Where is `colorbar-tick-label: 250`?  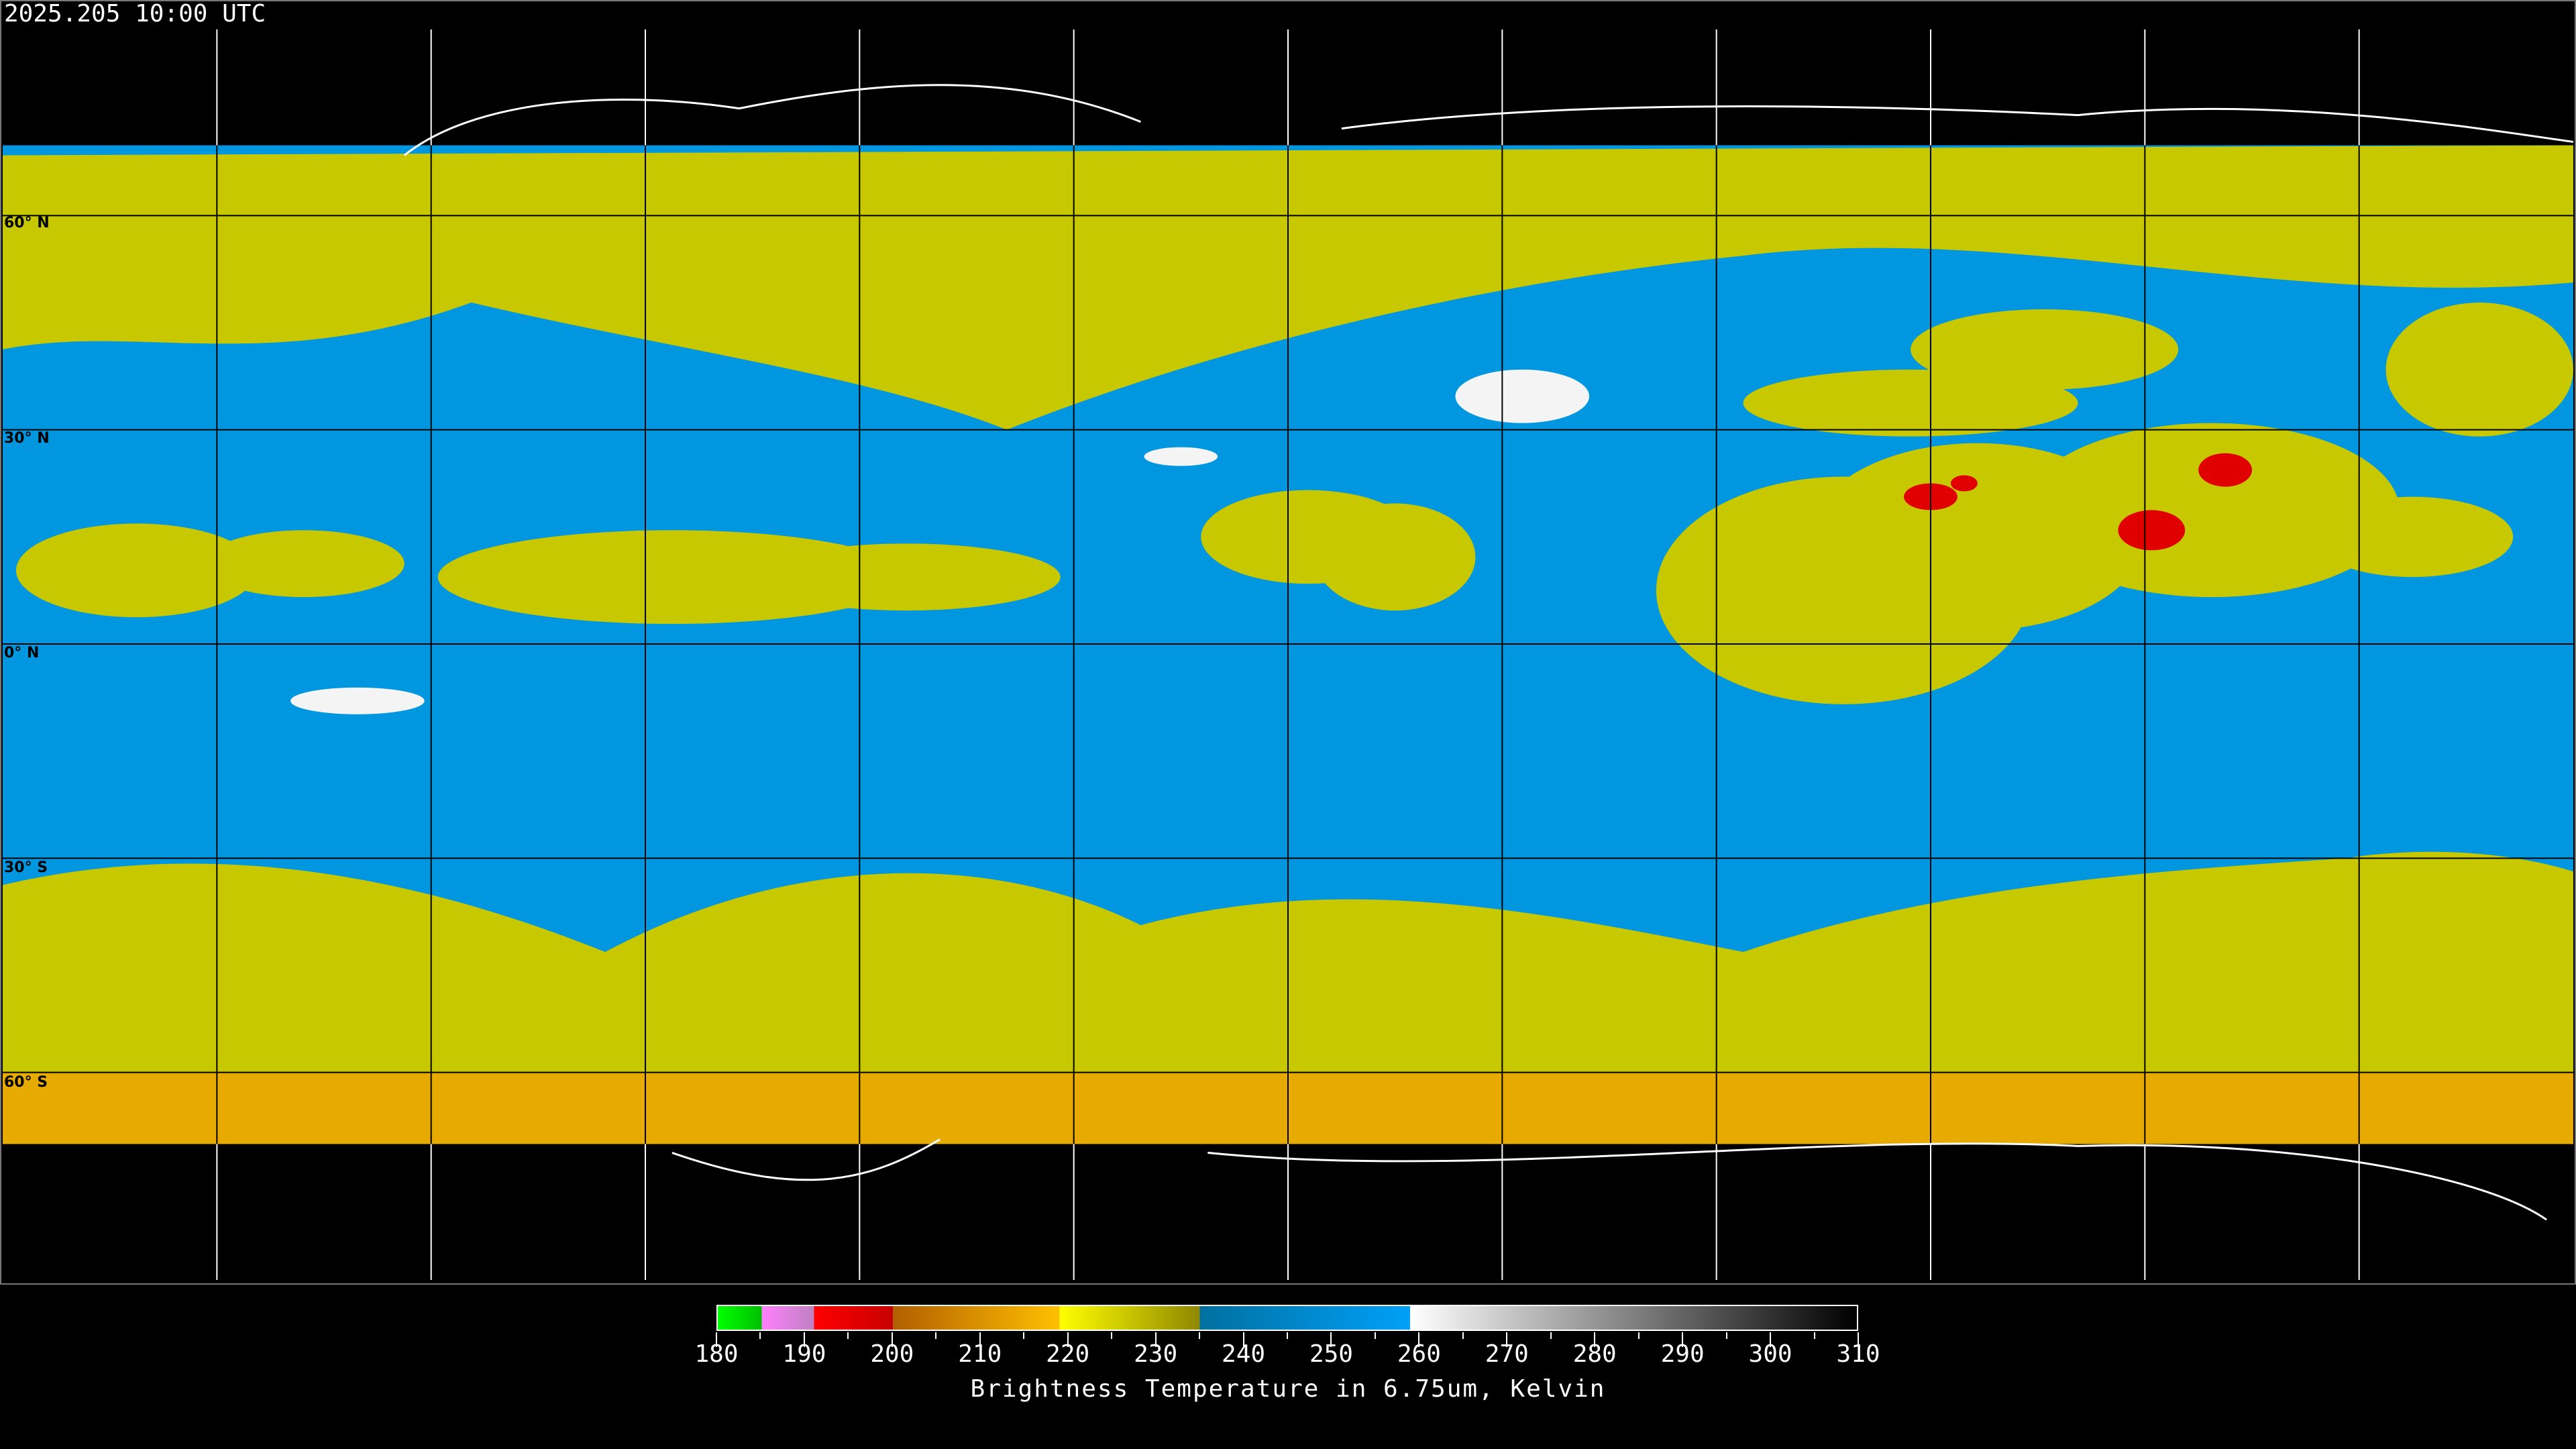 colorbar-tick-label: 250 is located at coordinates (1331, 1354).